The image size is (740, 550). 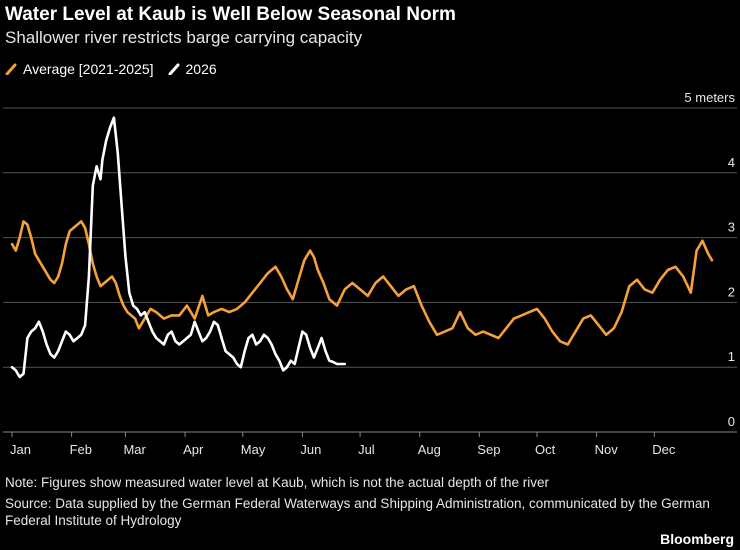 What do you see at coordinates (253, 449) in the screenshot?
I see `x-tick-label-may: May` at bounding box center [253, 449].